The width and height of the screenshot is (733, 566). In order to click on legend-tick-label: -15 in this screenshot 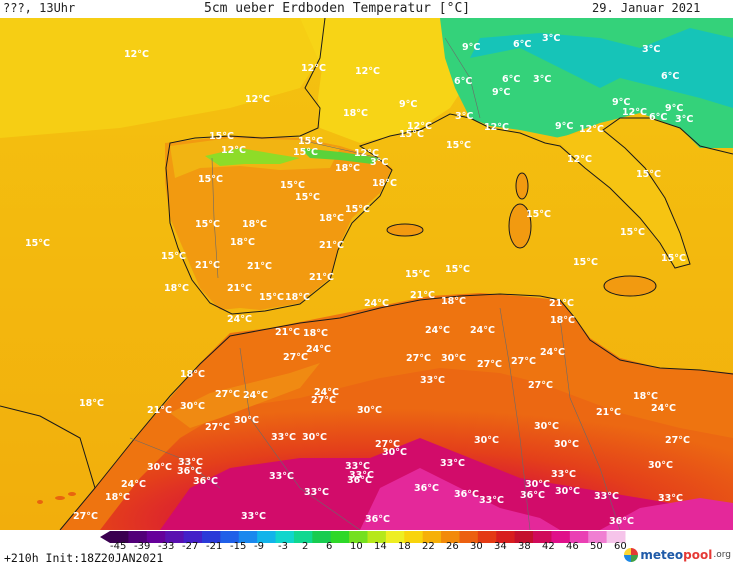, I will do `click(238, 546)`.